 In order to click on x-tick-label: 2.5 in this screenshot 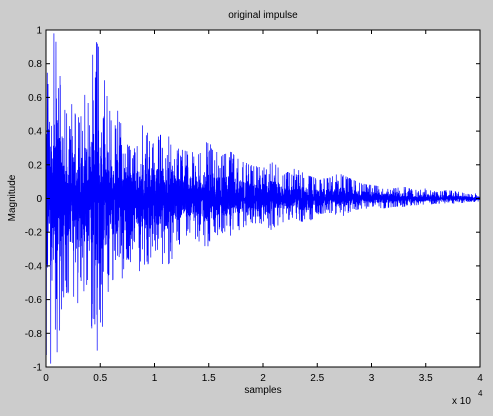, I will do `click(317, 378)`.